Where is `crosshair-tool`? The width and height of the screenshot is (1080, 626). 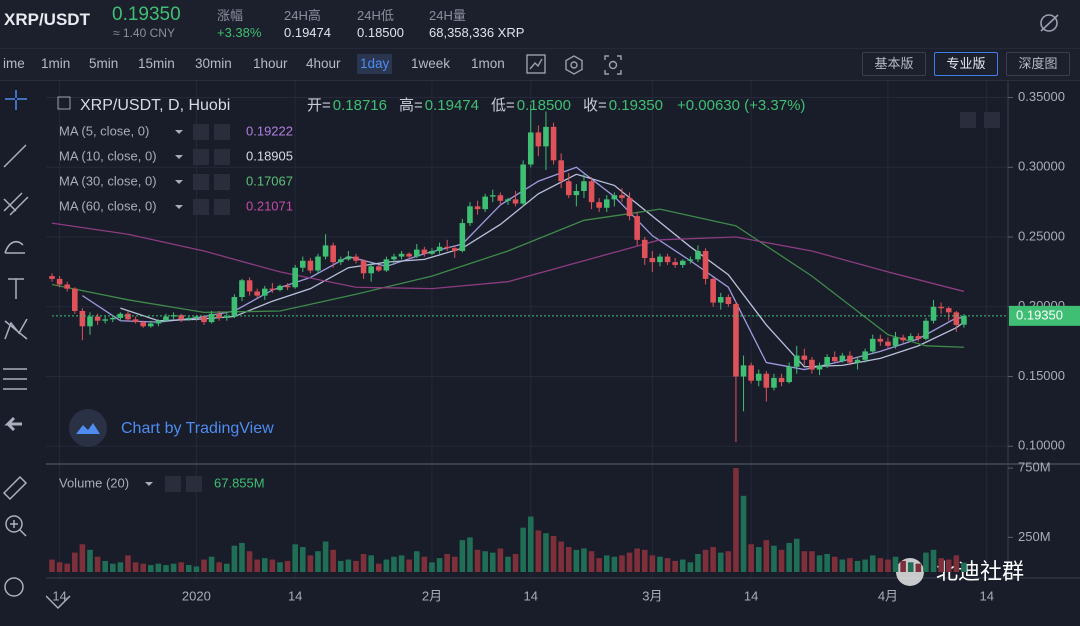
crosshair-tool is located at coordinates (16, 100).